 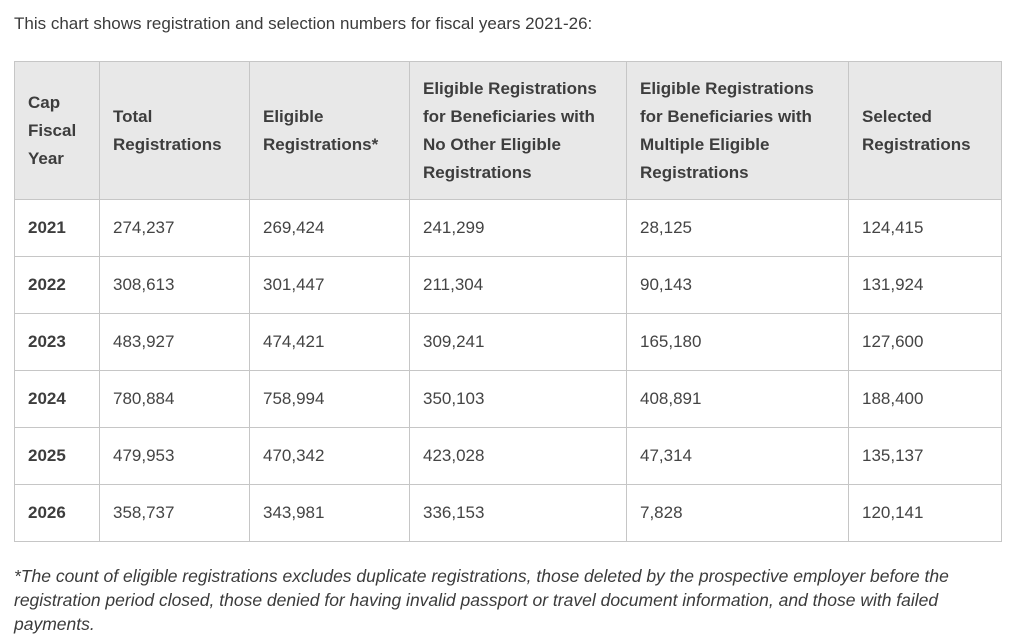 I want to click on column-header: Total Registrations, so click(x=174, y=131).